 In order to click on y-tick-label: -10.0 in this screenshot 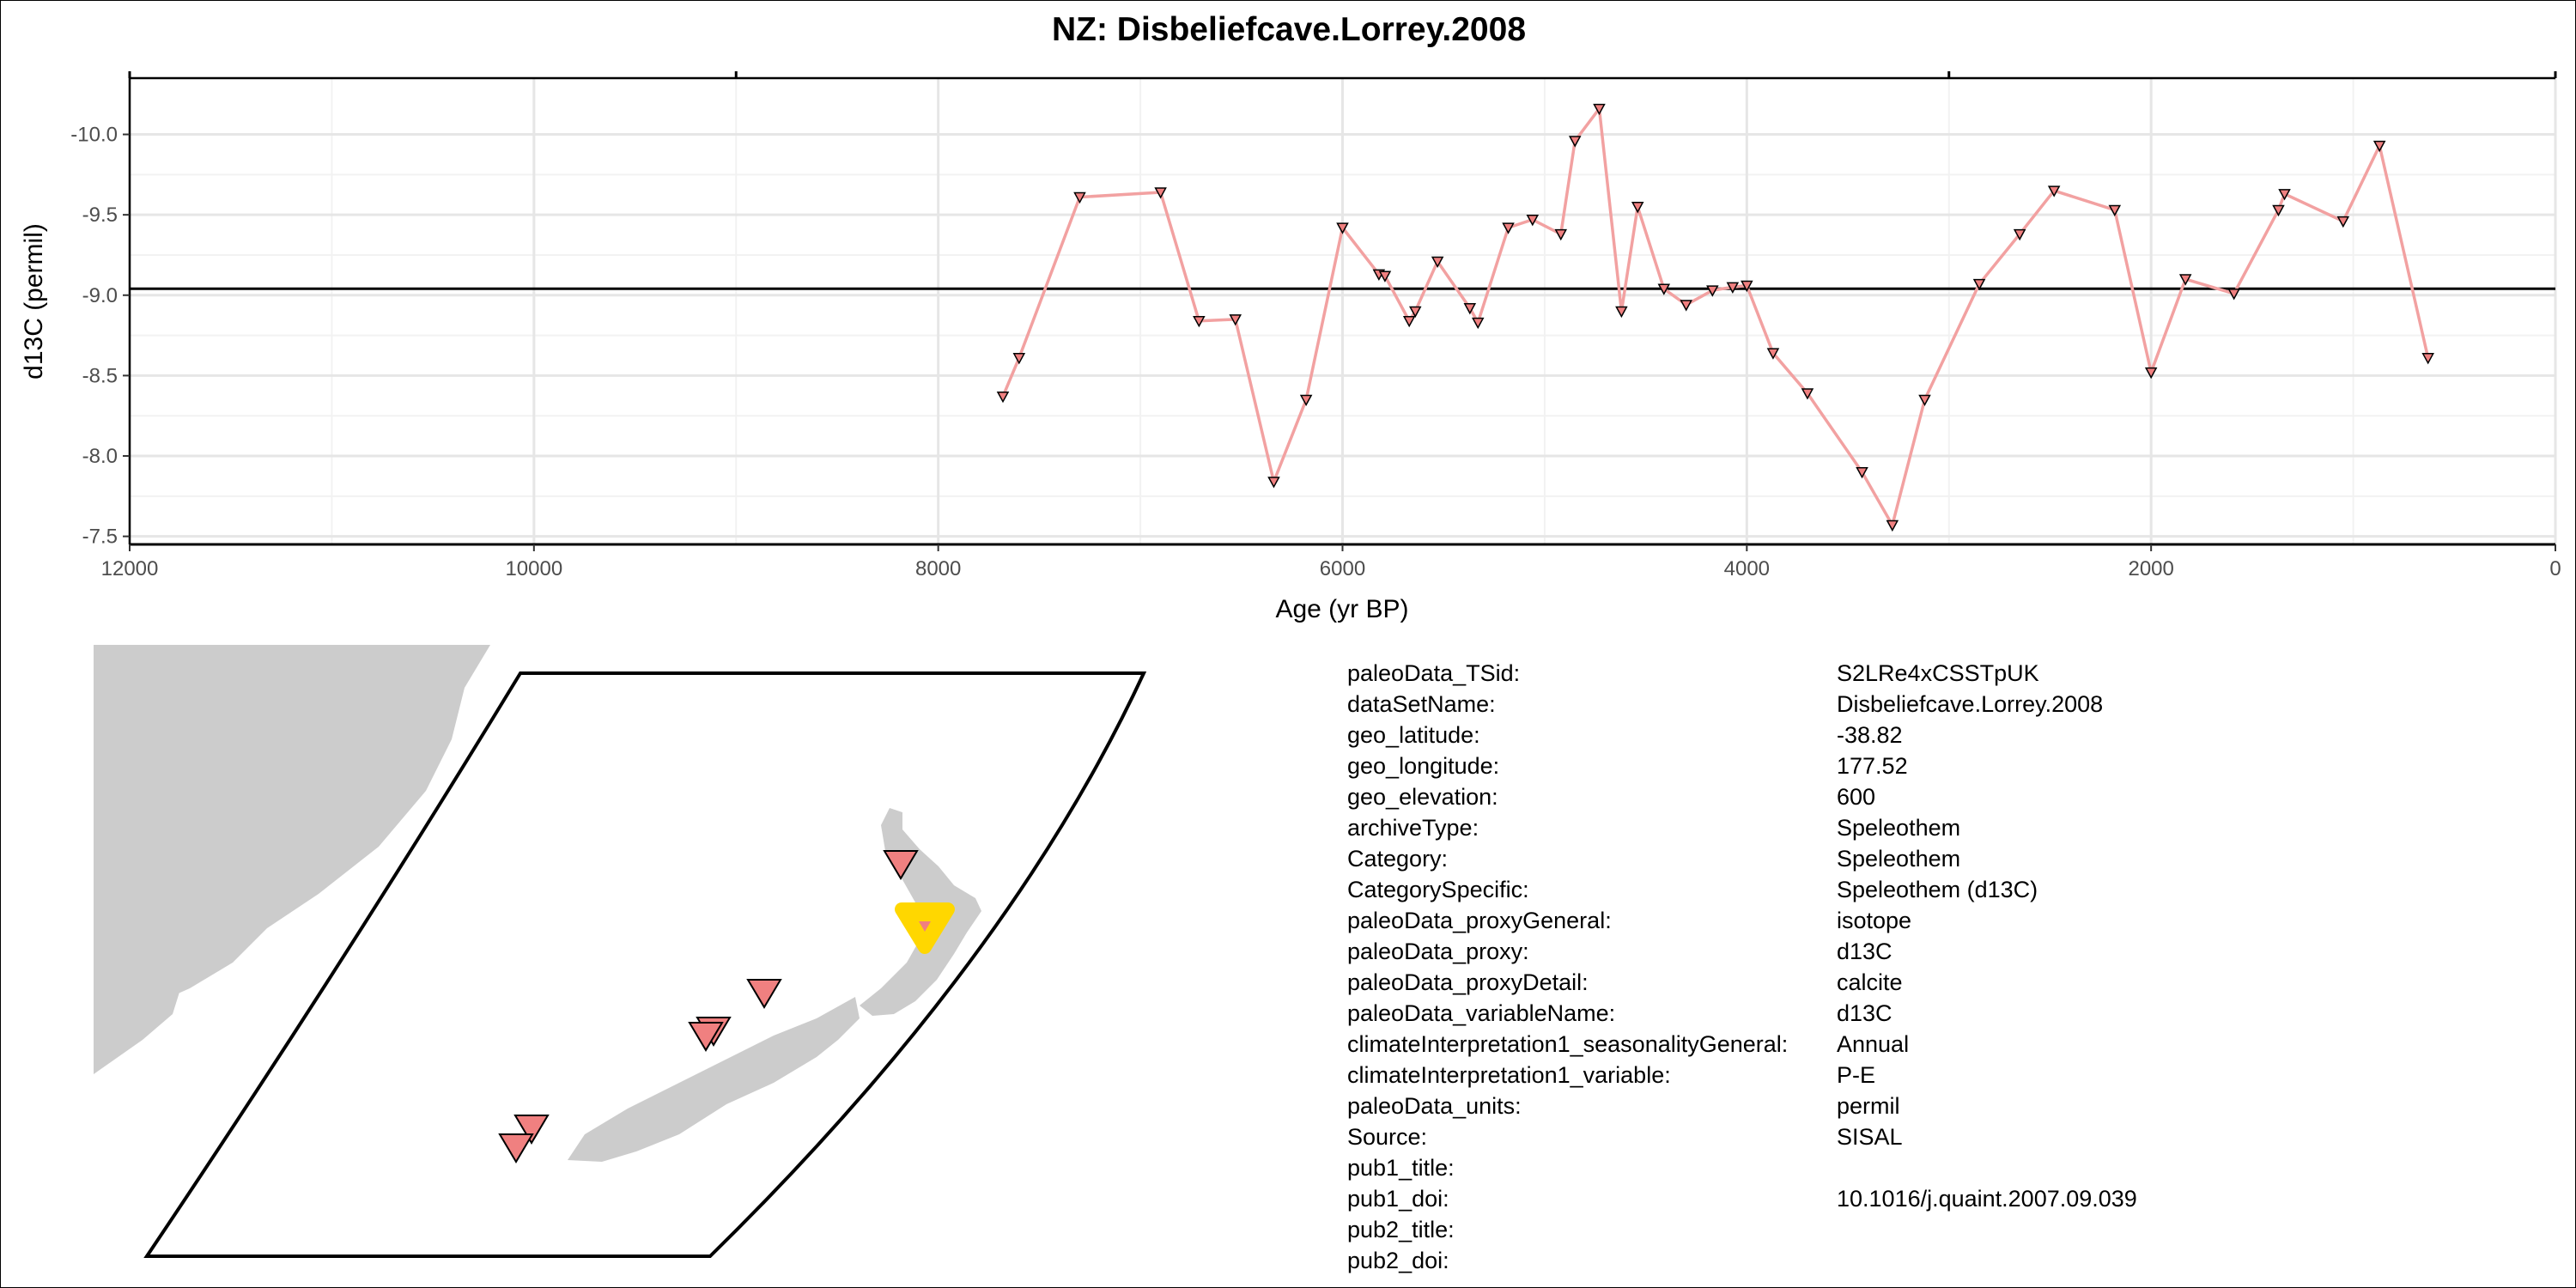, I will do `click(94, 135)`.